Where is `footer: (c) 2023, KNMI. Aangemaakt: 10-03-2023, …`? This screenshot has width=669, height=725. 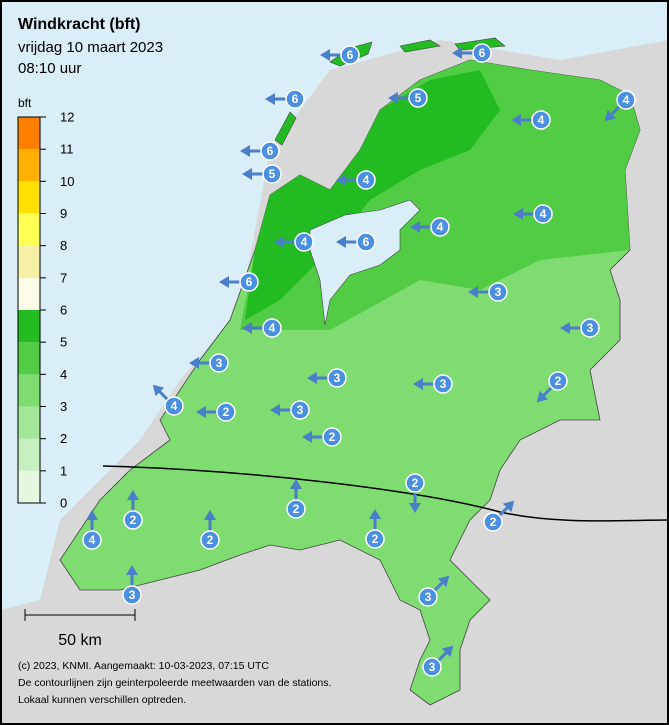 footer: (c) 2023, KNMI. Aangemaakt: 10-03-2023, … is located at coordinates (143, 666).